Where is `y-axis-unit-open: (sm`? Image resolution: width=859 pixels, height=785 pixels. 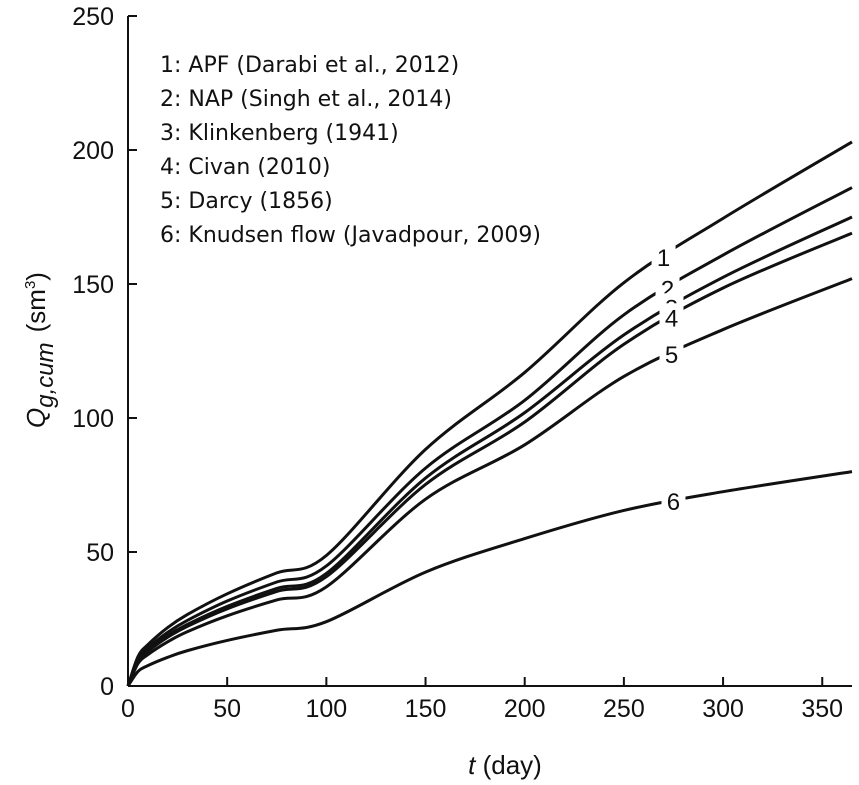
y-axis-unit-open: (sm is located at coordinates (36, 310).